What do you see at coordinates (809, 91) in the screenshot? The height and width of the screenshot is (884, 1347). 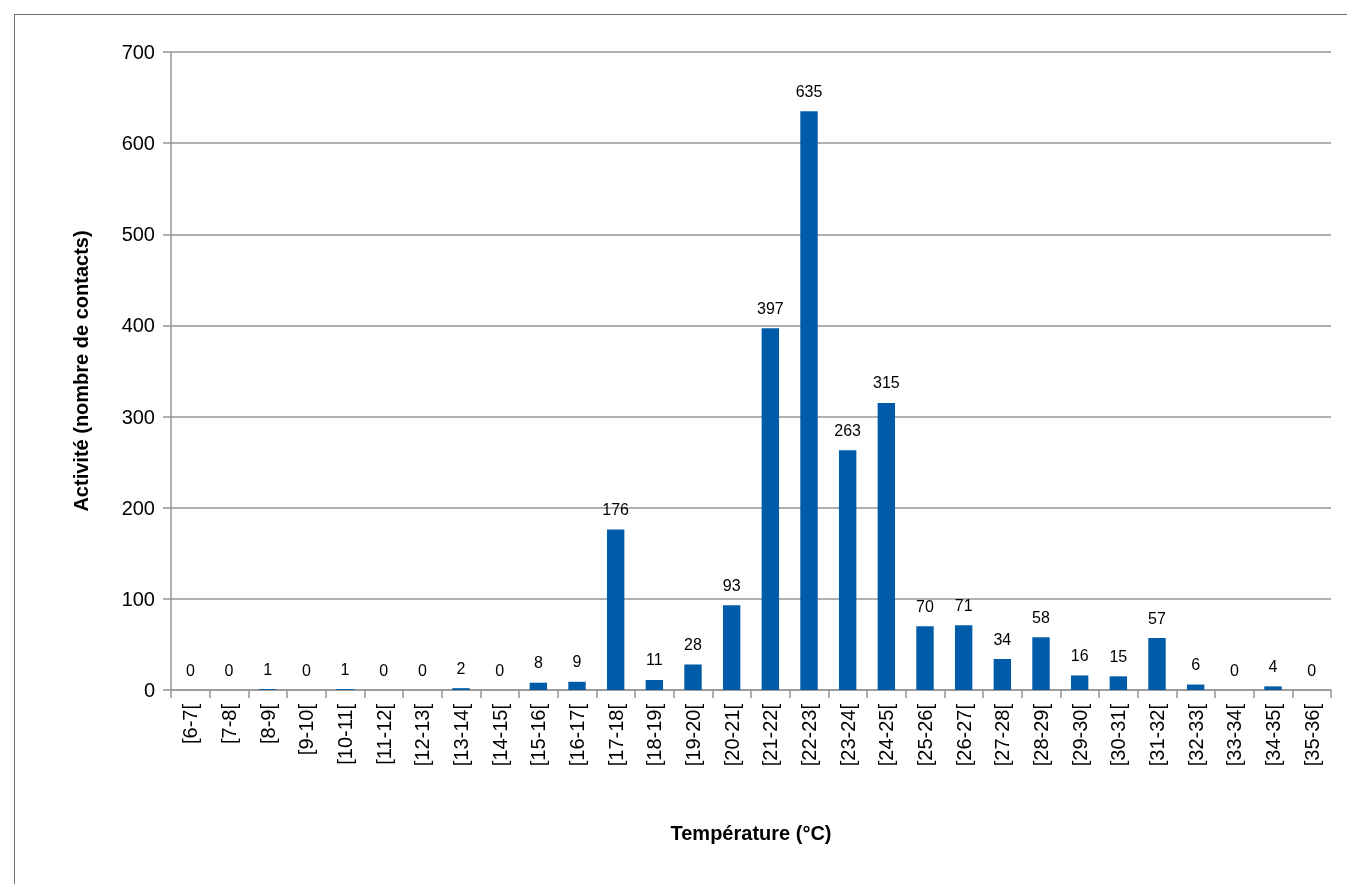 I see `data-label: 635` at bounding box center [809, 91].